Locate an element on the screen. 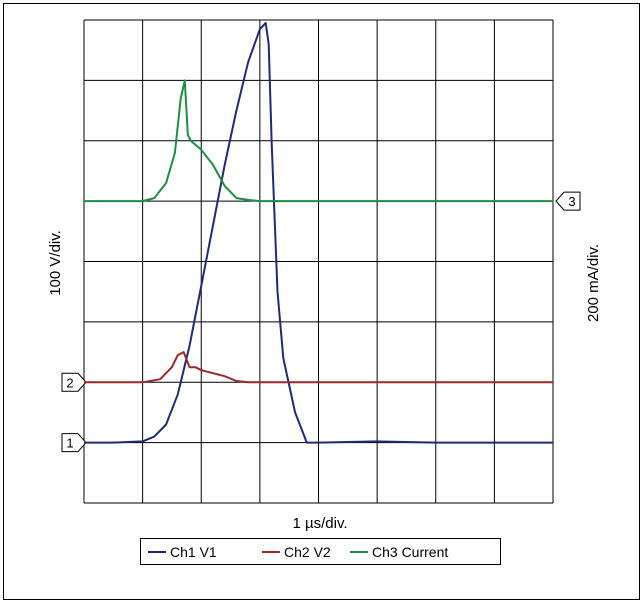 The height and width of the screenshot is (604, 644). x-axis-label: 1 µs/div. is located at coordinates (319, 523).